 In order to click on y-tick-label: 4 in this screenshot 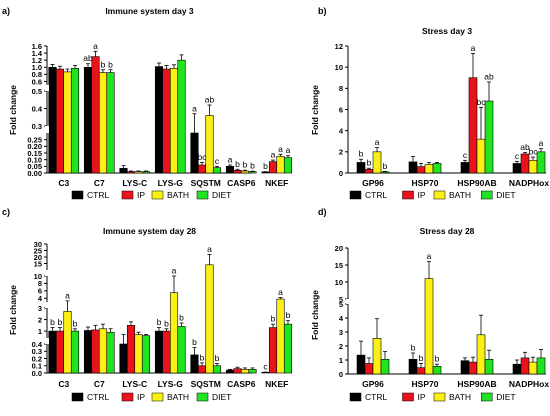, I will do `click(341, 318)`.